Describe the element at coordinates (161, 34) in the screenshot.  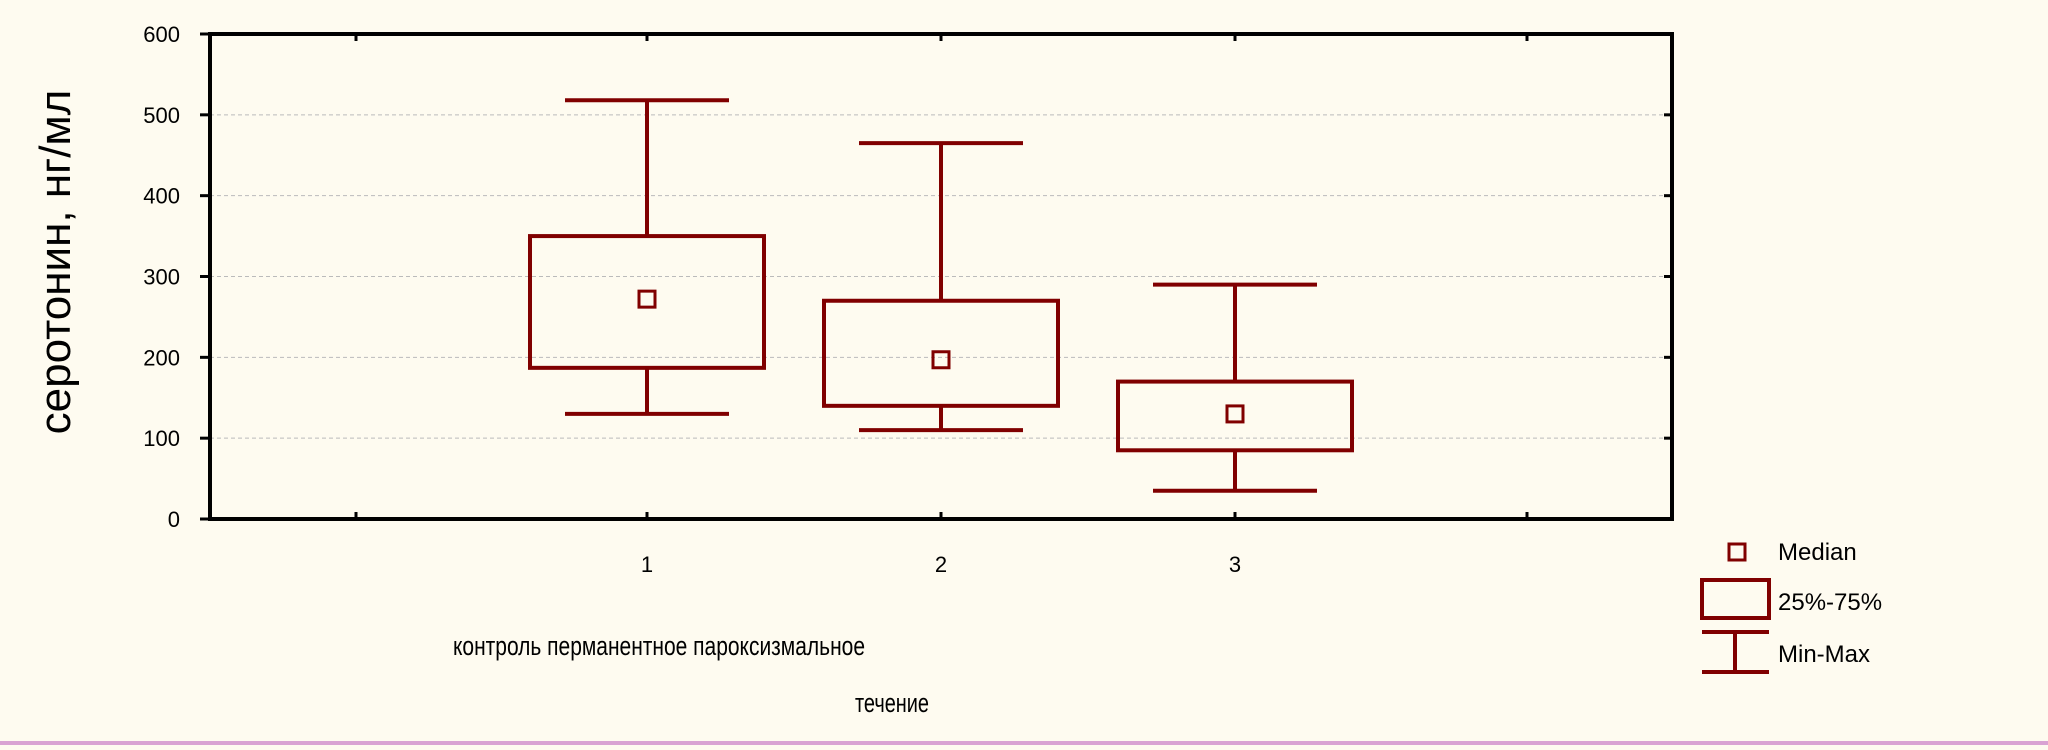
I see `y-tick-label-600: 600` at that location.